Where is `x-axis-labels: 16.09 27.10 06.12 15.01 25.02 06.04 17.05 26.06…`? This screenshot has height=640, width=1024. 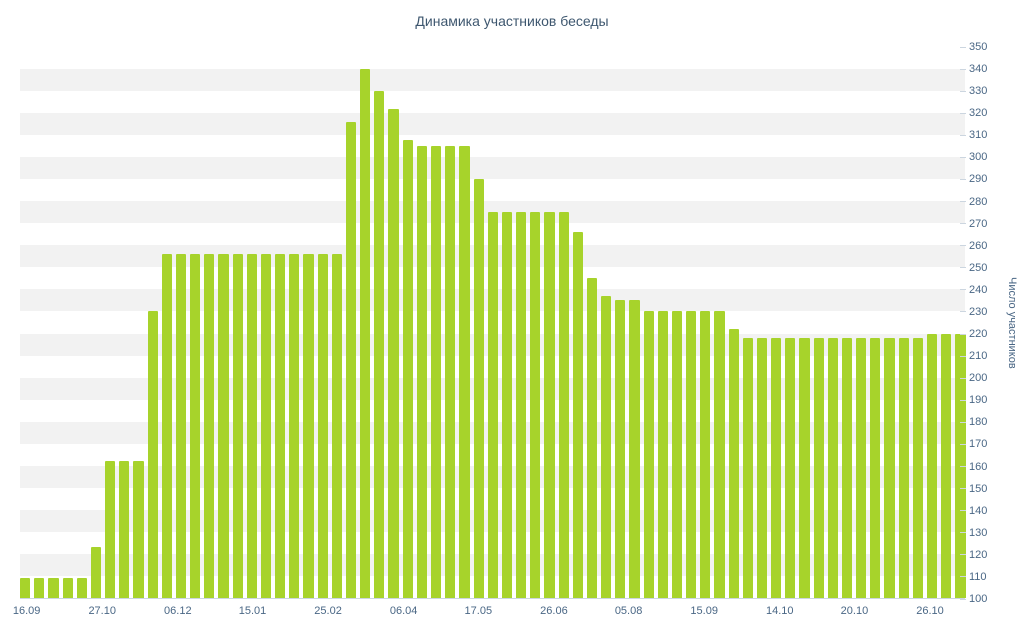 x-axis-labels: 16.09 27.10 06.12 15.01 25.02 06.04 17.05 26.06… is located at coordinates (489, 613).